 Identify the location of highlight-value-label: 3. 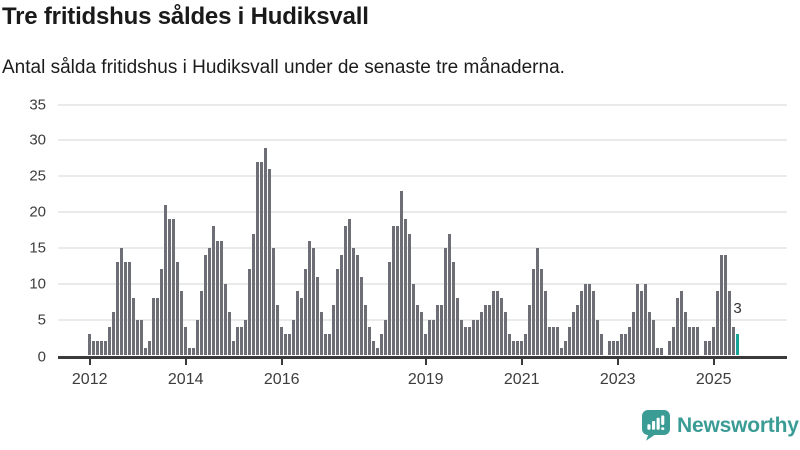
(737, 308).